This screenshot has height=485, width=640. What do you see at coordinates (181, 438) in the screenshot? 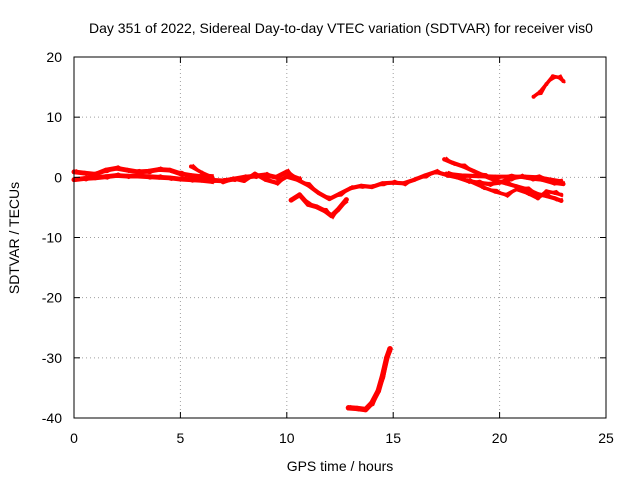
I see `x-tick-label: 5` at bounding box center [181, 438].